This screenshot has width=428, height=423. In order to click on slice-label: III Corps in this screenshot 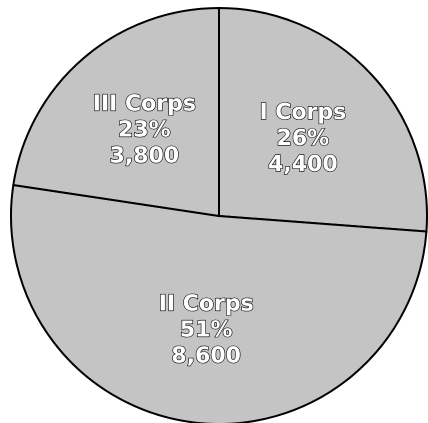, I will do `click(144, 103)`.